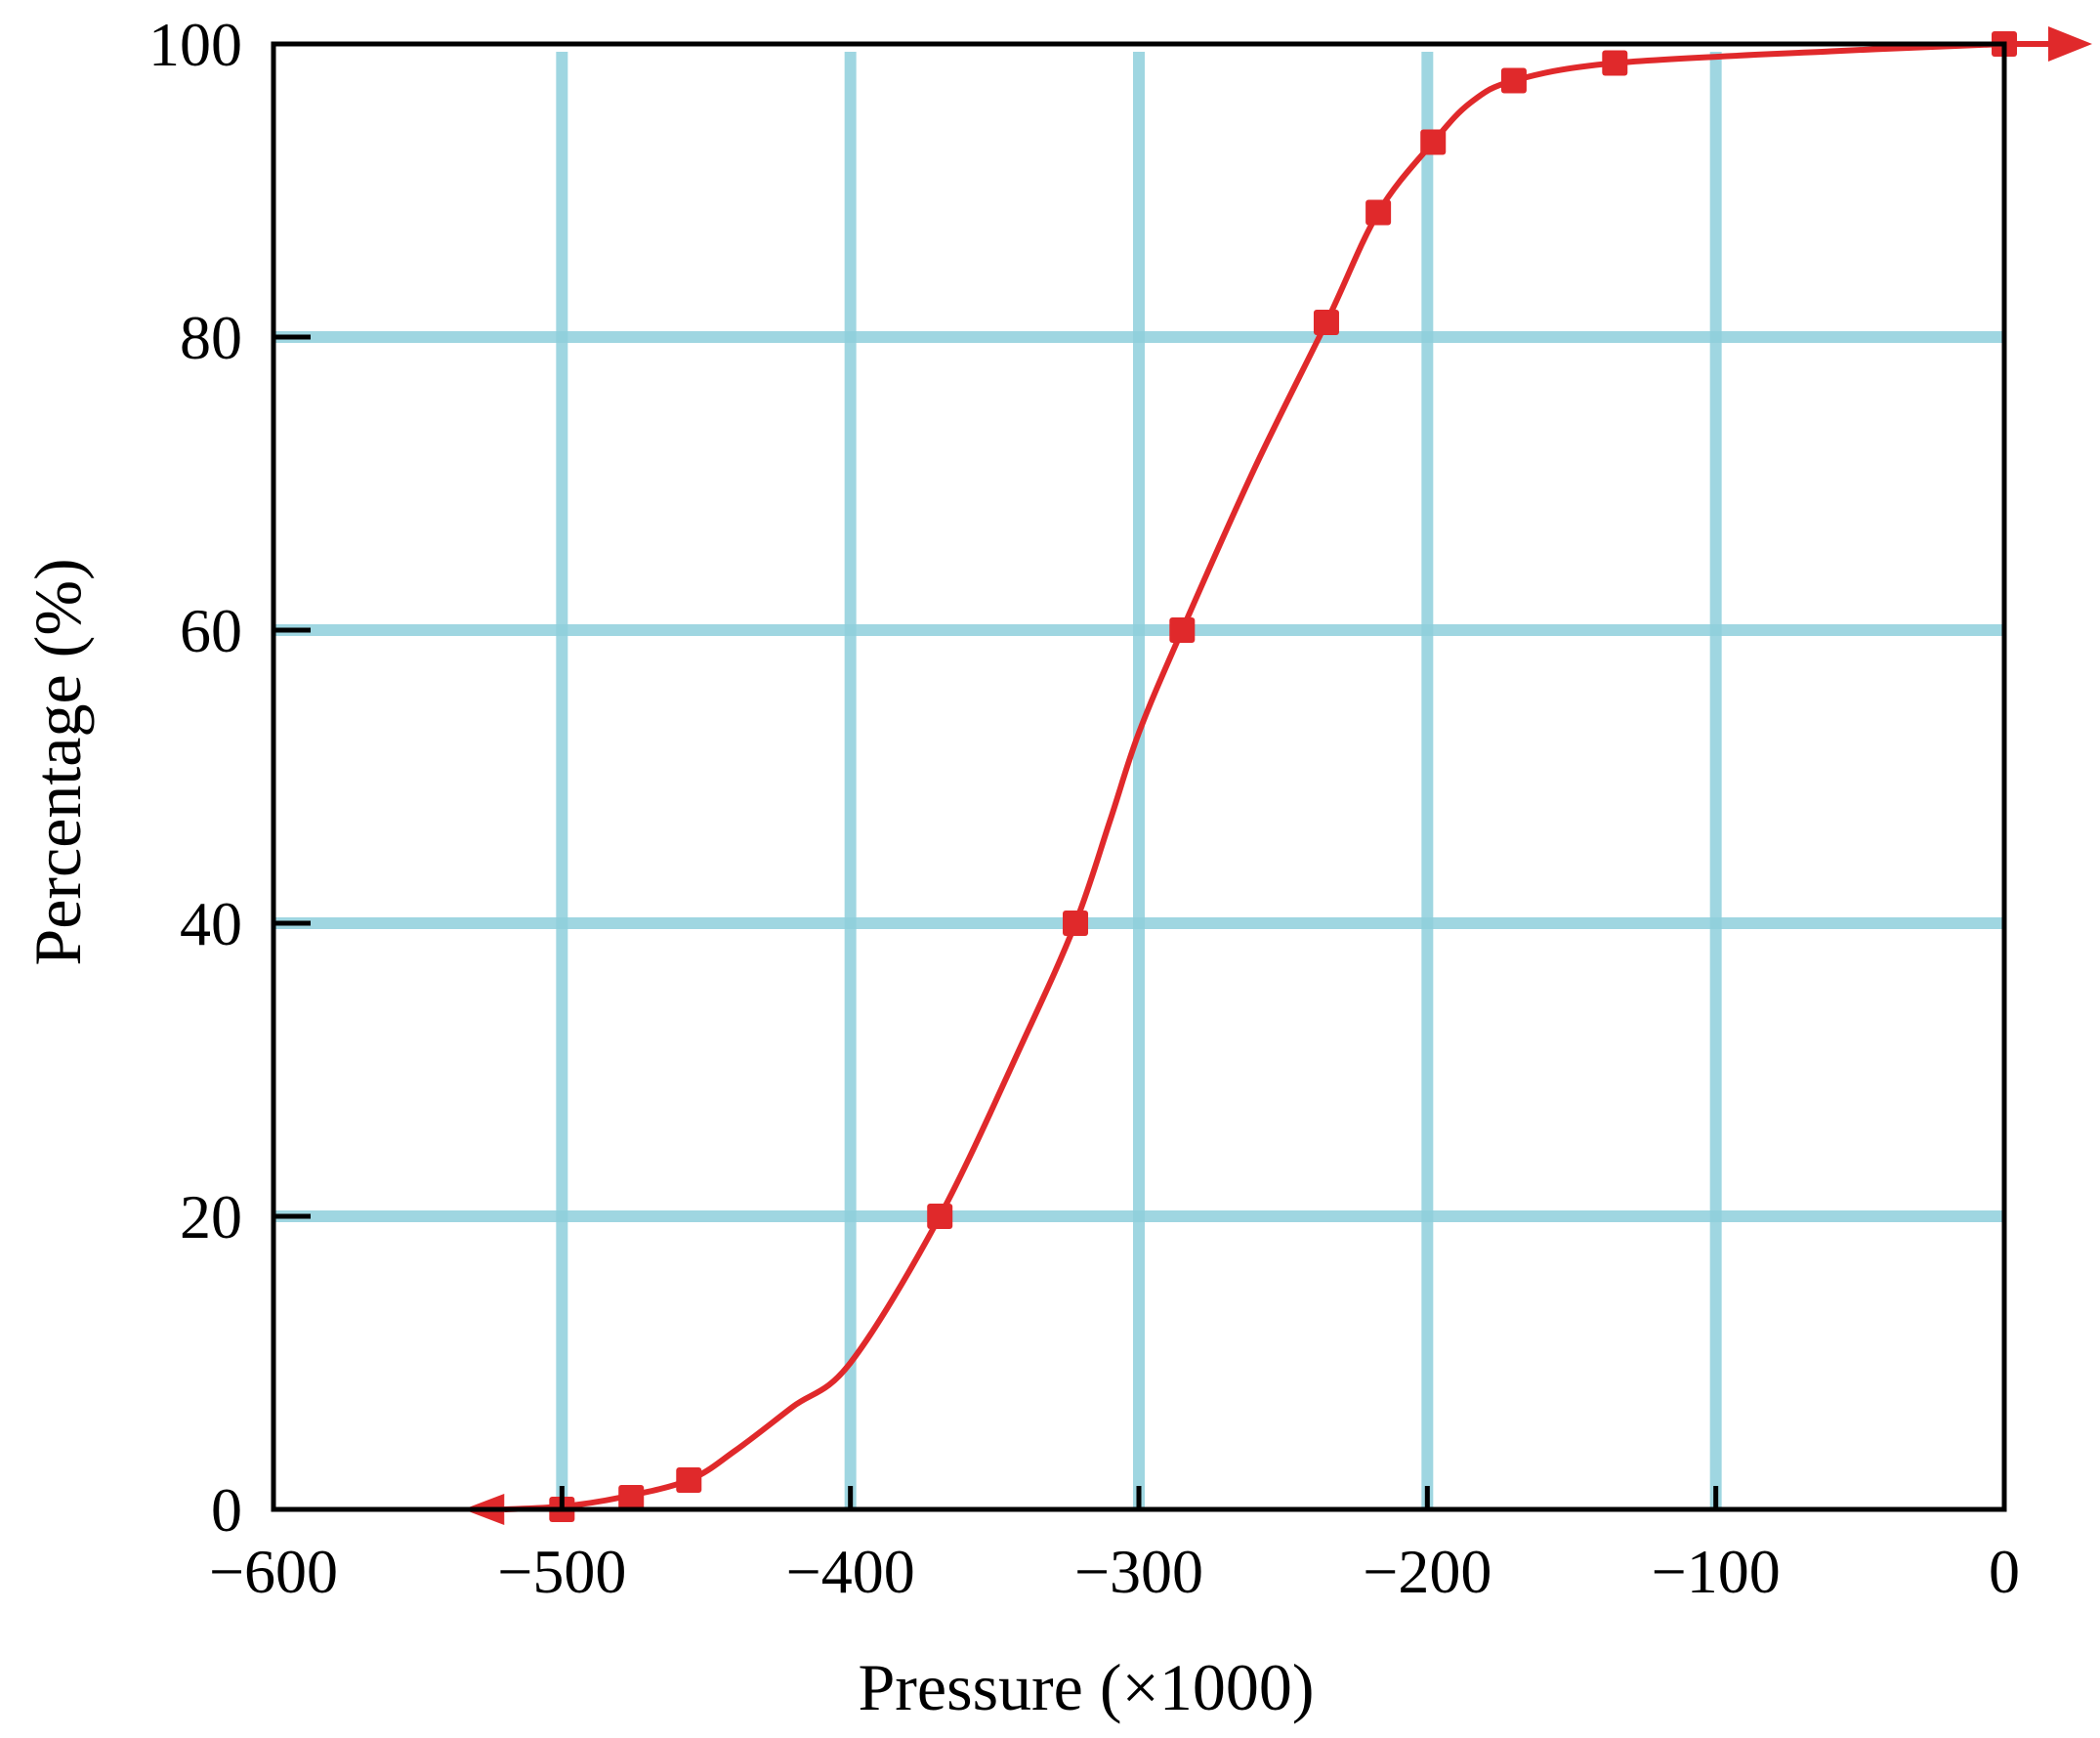 This screenshot has height=1738, width=2100. Describe the element at coordinates (273, 1571) in the screenshot. I see `x-tick-label: −600` at that location.